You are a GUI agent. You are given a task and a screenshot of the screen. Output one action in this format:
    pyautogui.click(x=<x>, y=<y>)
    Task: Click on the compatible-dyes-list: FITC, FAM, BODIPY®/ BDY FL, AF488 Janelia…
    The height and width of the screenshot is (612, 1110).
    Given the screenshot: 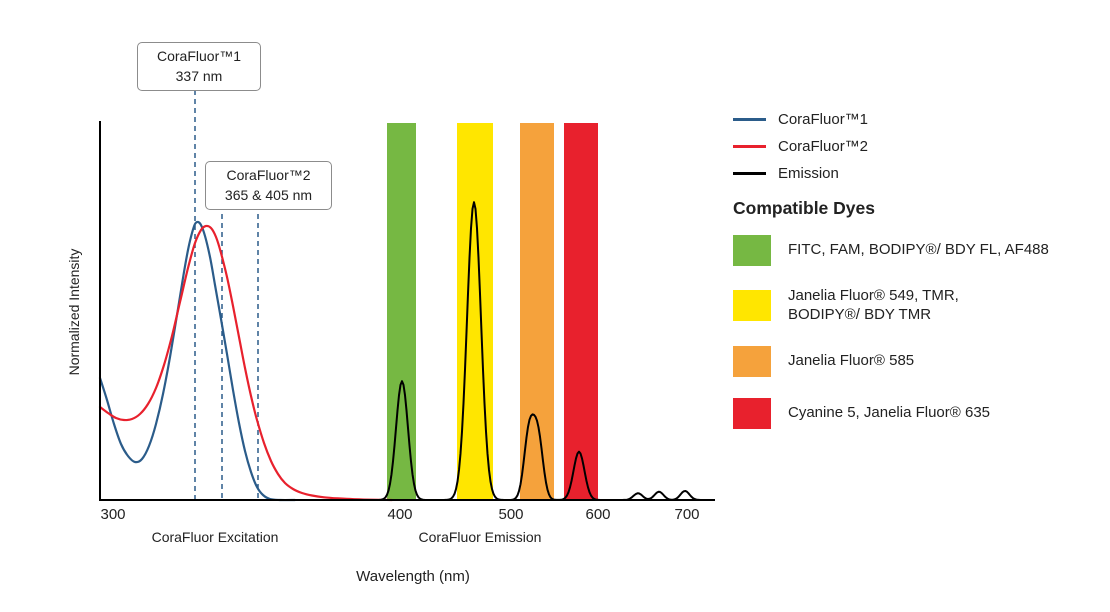 What is the action you would take?
    pyautogui.click(x=918, y=332)
    